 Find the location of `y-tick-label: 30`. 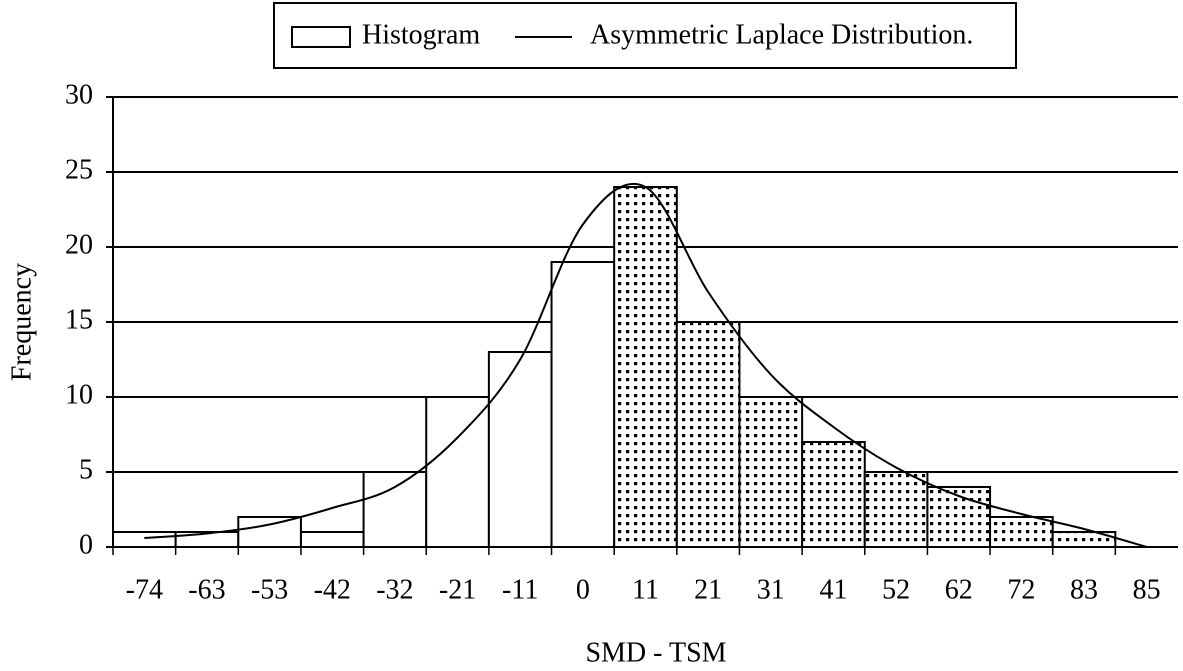

y-tick-label: 30 is located at coordinates (79, 94).